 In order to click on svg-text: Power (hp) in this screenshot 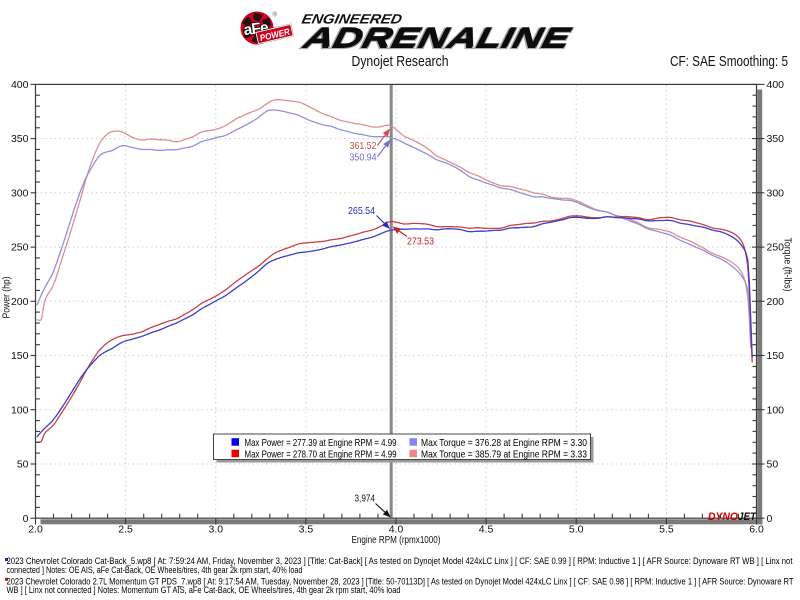, I will do `click(7, 298)`.